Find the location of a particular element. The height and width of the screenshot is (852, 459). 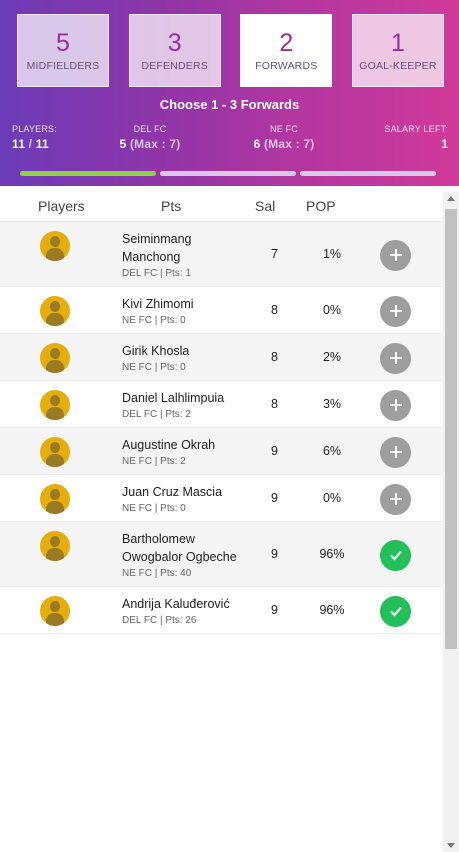

salary-stat-value: 1 is located at coordinates (444, 144).